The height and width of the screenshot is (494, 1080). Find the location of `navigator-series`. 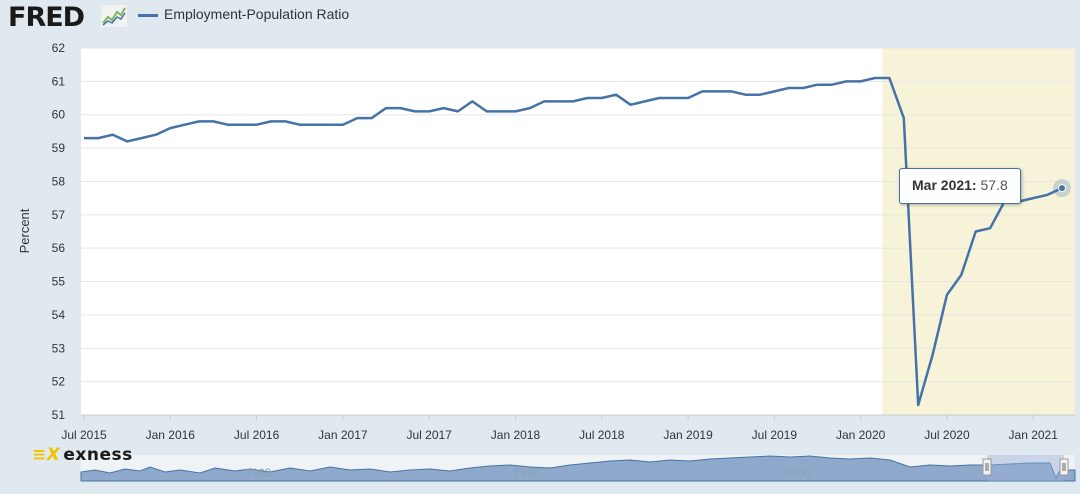

navigator-series is located at coordinates (578, 468).